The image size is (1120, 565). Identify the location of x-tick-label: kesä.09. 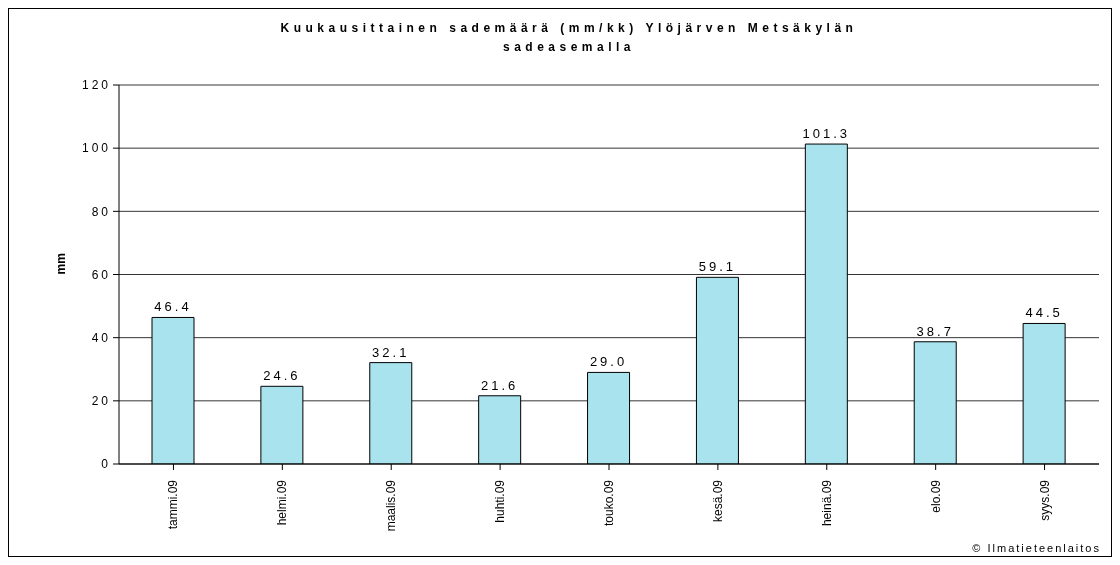
(717, 501).